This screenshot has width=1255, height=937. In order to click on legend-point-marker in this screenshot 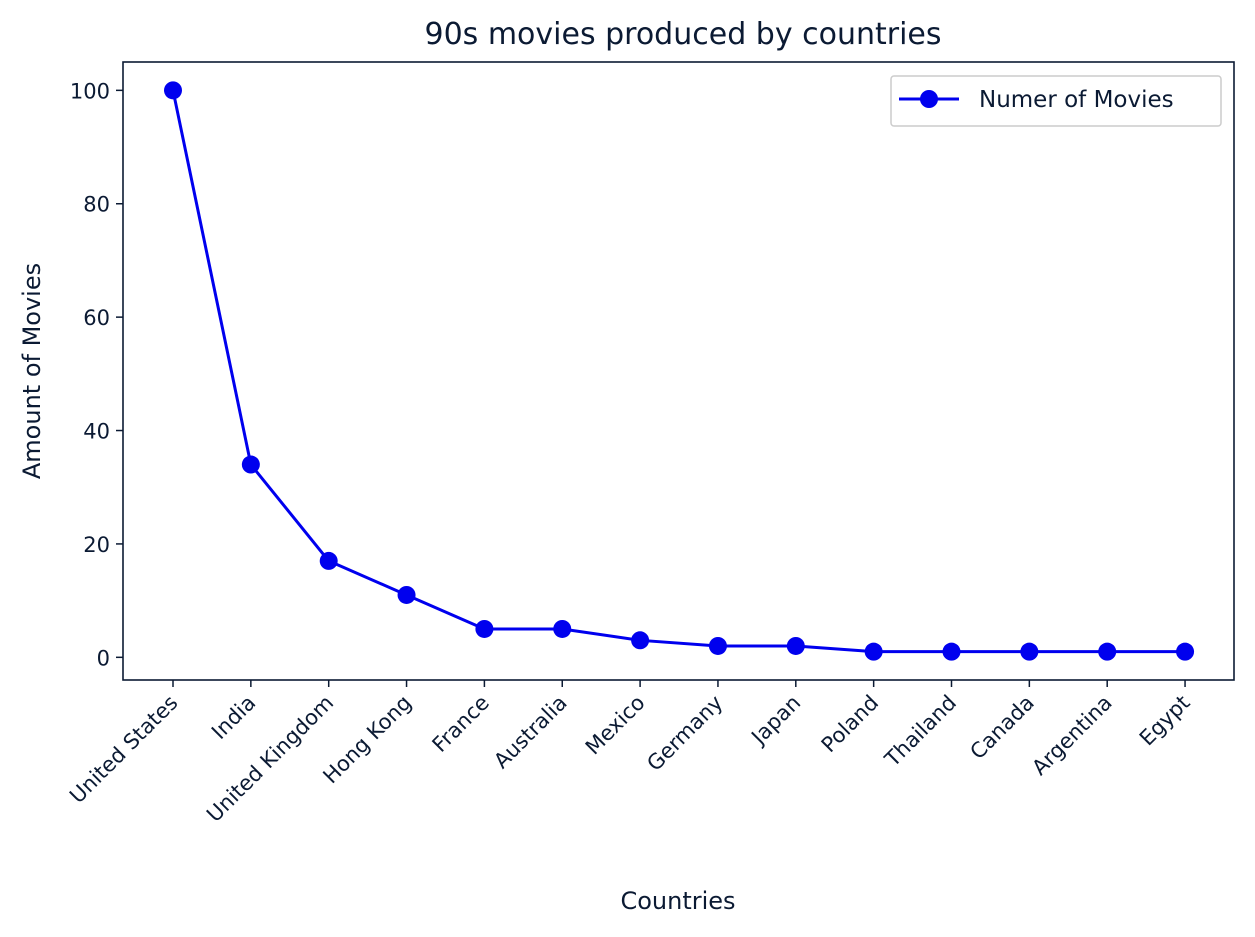, I will do `click(929, 99)`.